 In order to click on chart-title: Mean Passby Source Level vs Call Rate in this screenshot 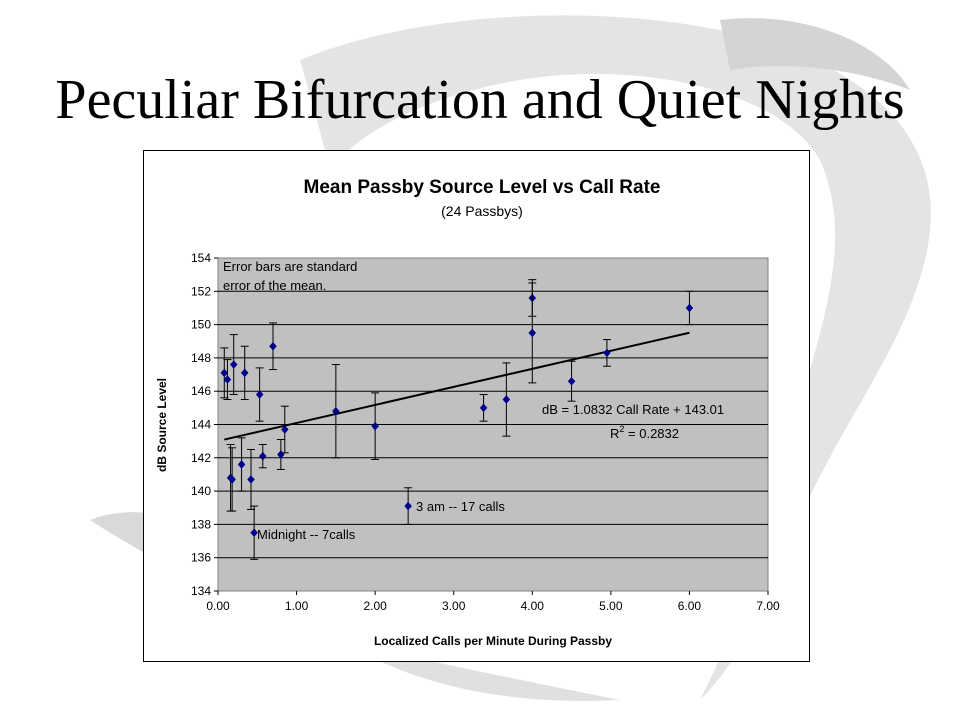, I will do `click(482, 187)`.